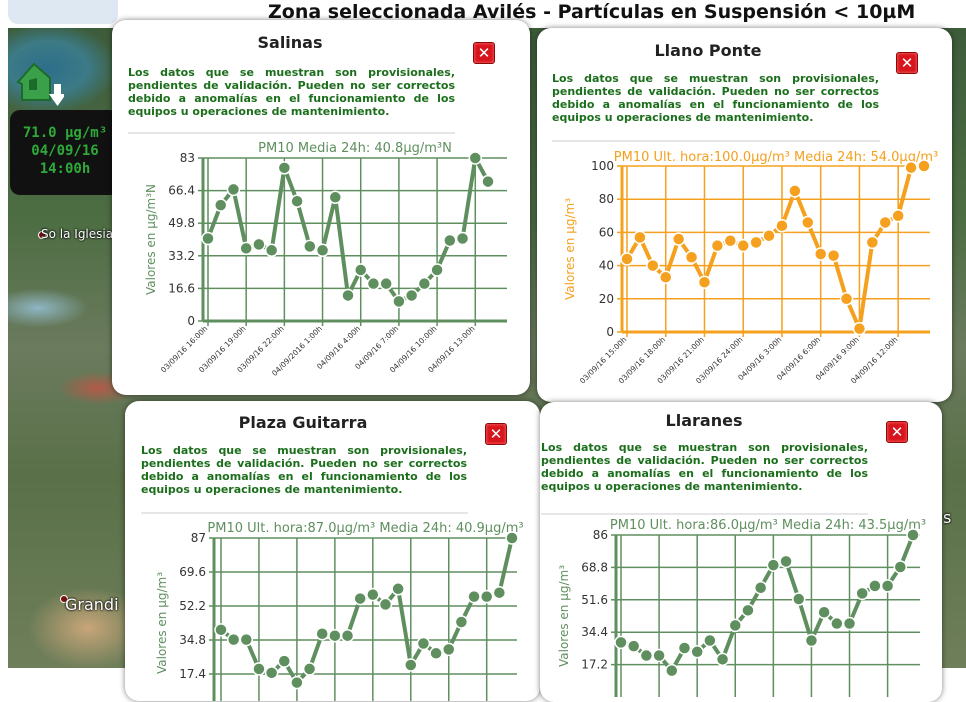  What do you see at coordinates (39, 86) in the screenshot?
I see `house-icon` at bounding box center [39, 86].